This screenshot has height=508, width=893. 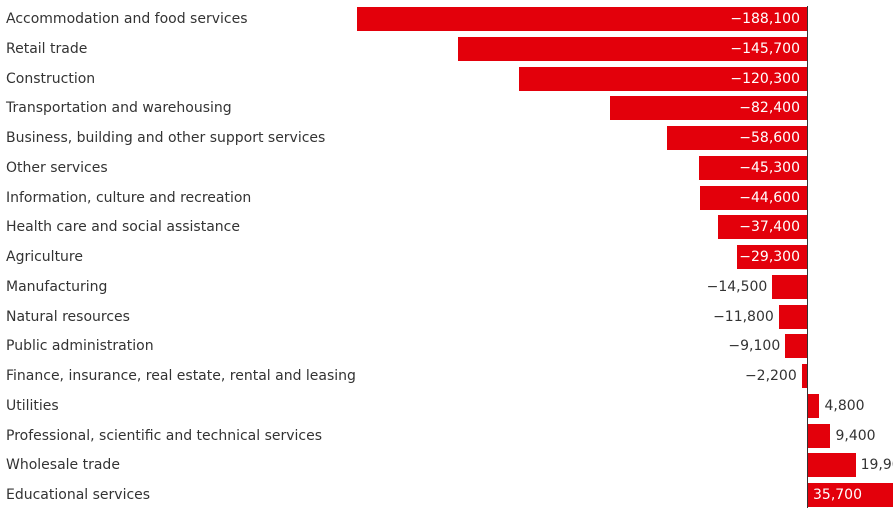 What do you see at coordinates (63, 465) in the screenshot?
I see `category-label: Wholesale trade` at bounding box center [63, 465].